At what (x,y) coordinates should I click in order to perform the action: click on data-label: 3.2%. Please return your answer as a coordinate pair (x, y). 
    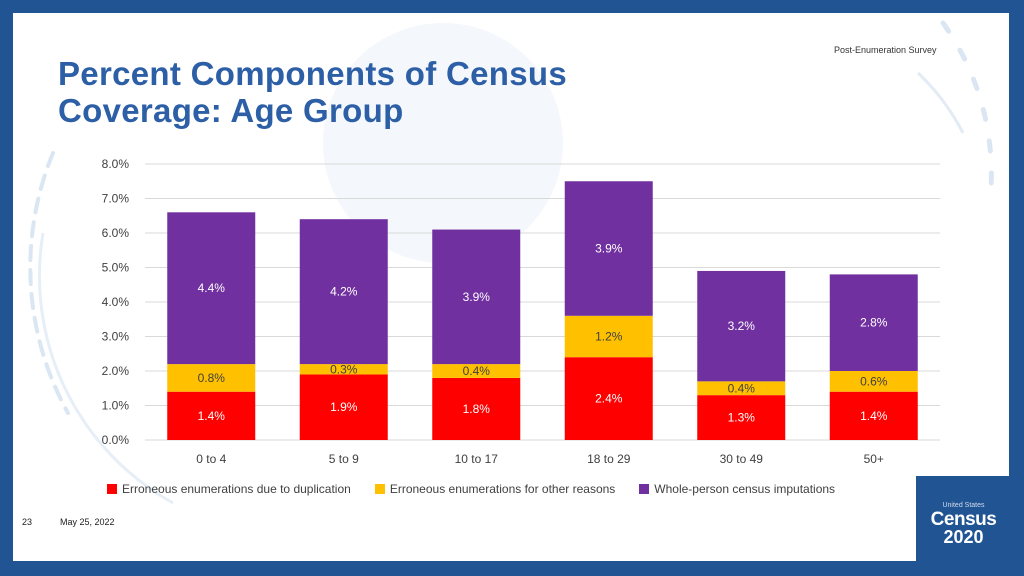
    Looking at the image, I should click on (742, 326).